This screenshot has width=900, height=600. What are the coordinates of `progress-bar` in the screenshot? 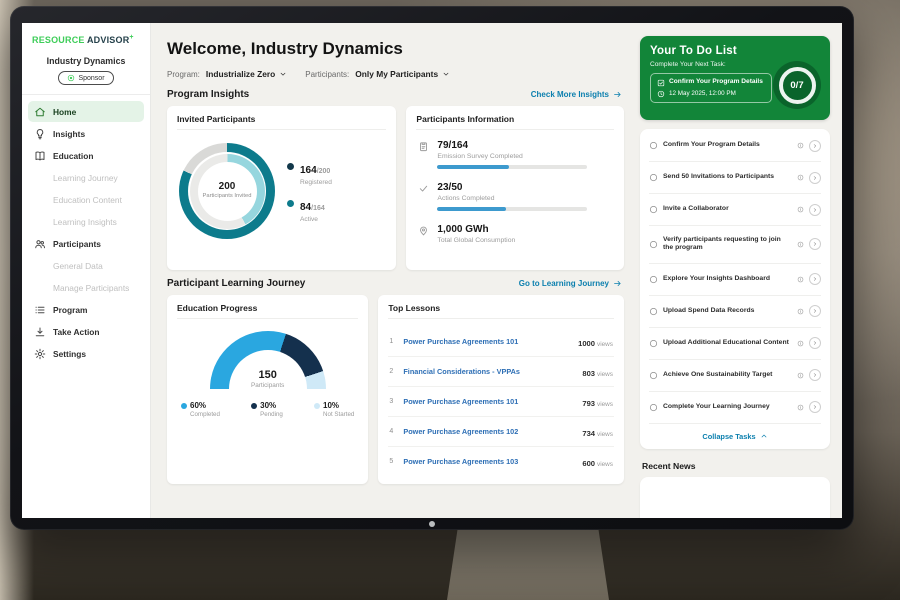 It's located at (512, 167).